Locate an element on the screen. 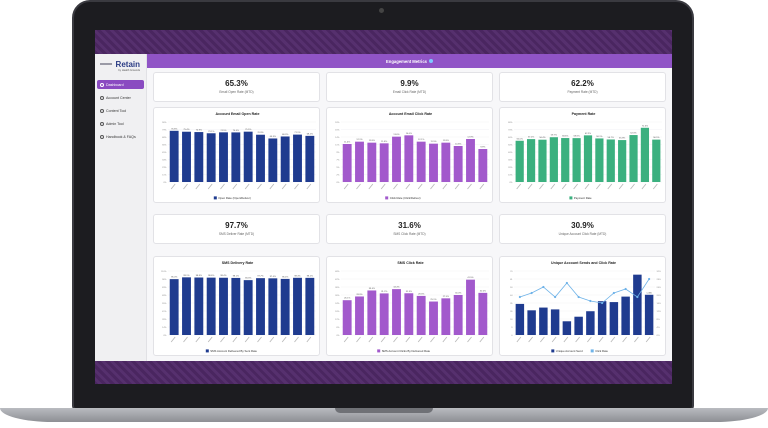  data-label: 59.7% is located at coordinates (554, 136).